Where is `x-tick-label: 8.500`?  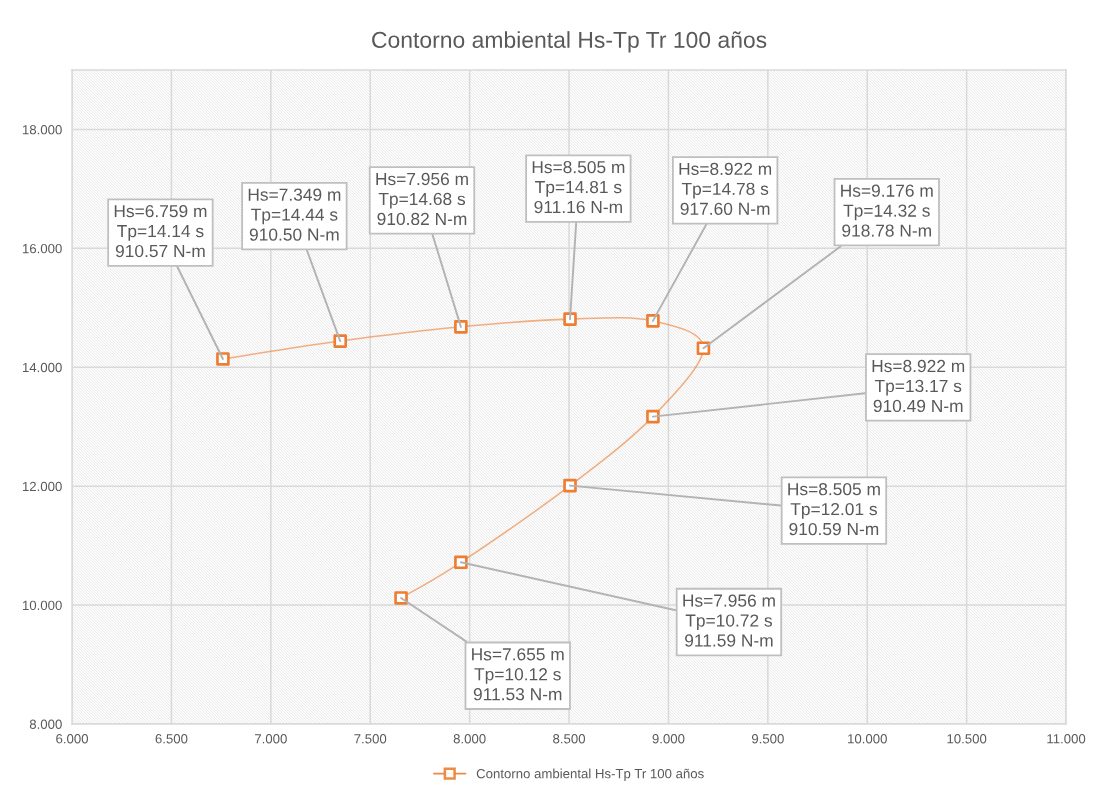
x-tick-label: 8.500 is located at coordinates (569, 739).